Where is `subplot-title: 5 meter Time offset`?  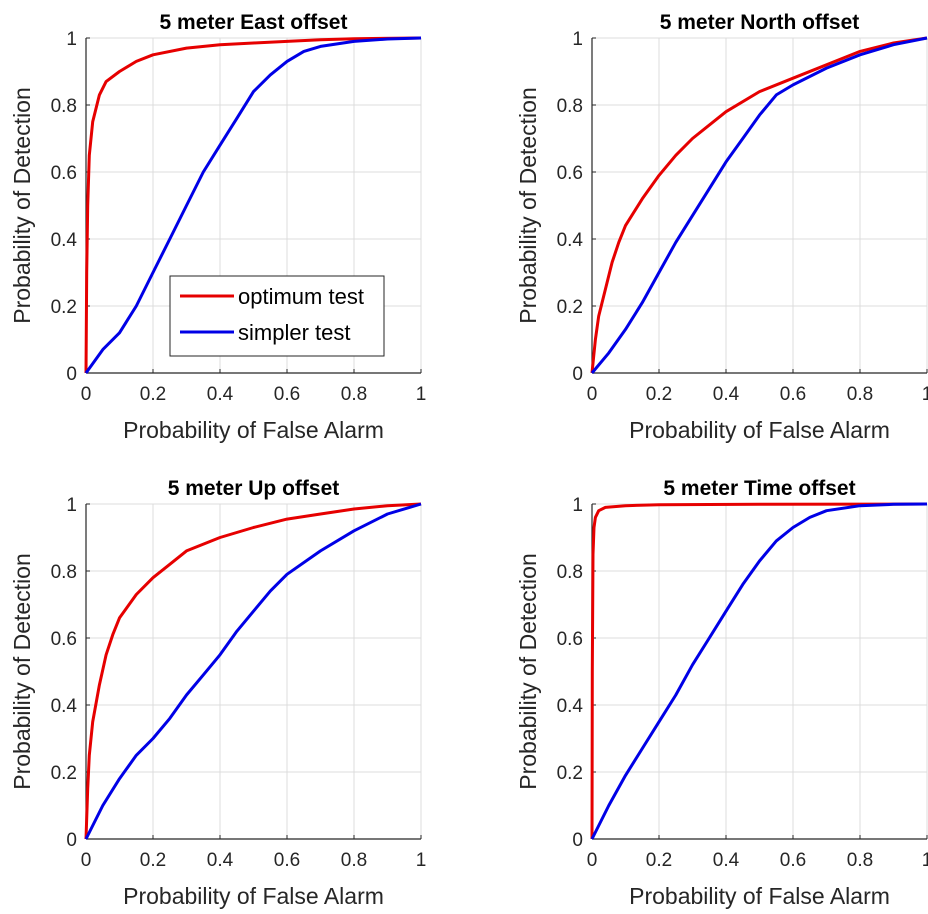
subplot-title: 5 meter Time offset is located at coordinates (759, 488).